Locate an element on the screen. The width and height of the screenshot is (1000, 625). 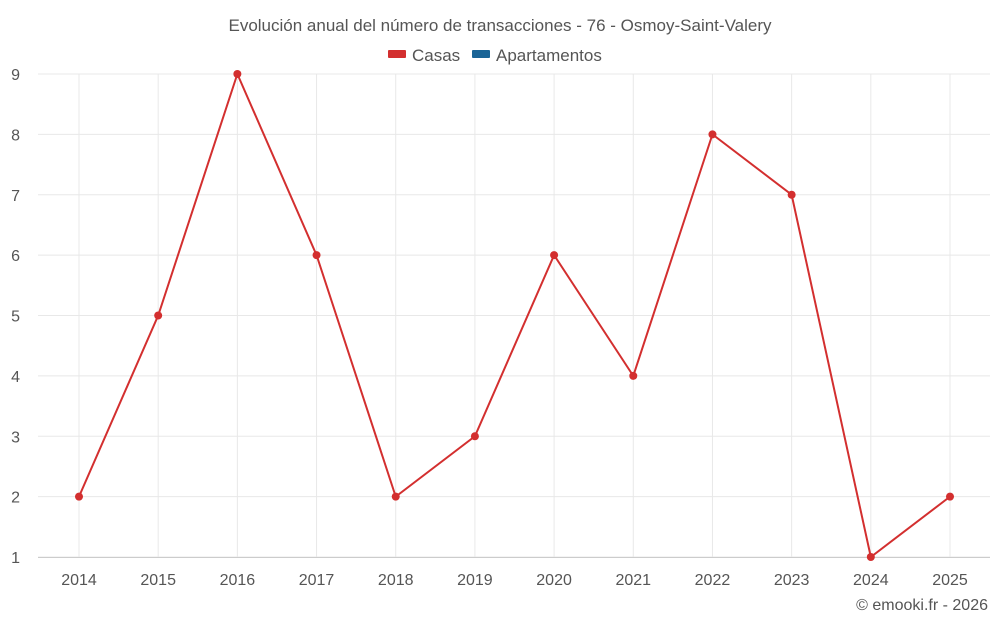
y-tick-label: 9 is located at coordinates (15, 75).